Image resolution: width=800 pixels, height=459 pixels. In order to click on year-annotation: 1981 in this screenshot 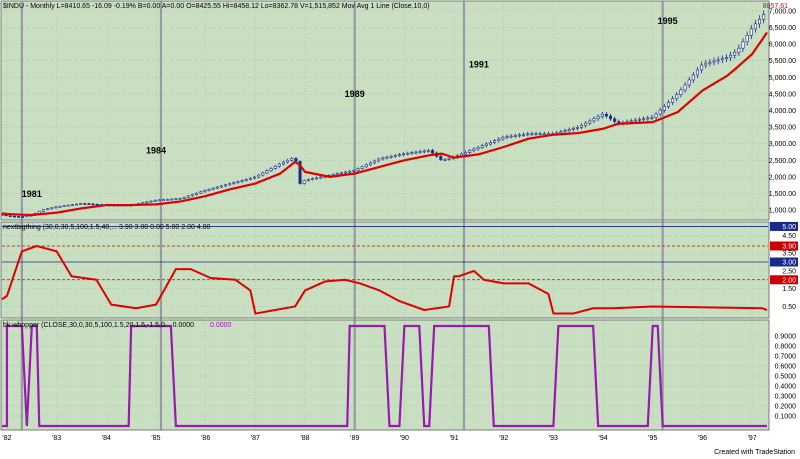, I will do `click(32, 194)`.